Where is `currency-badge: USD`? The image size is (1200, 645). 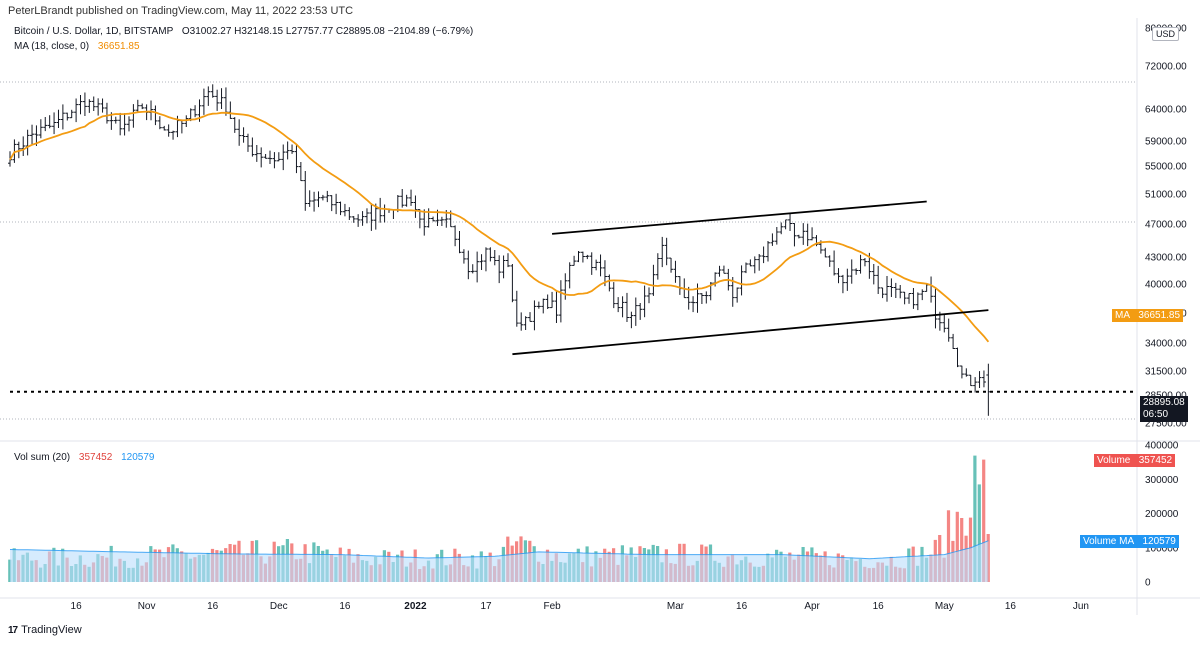
currency-badge: USD is located at coordinates (1166, 34).